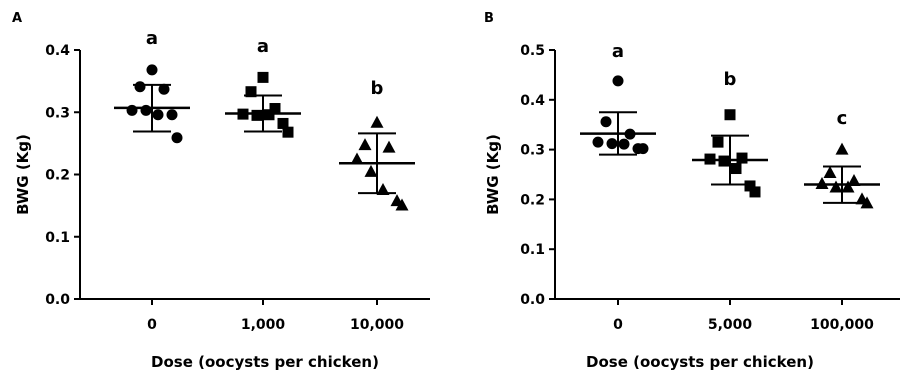  Describe the element at coordinates (57, 300) in the screenshot. I see `panel-a-y-tick-label: 0.0` at that location.